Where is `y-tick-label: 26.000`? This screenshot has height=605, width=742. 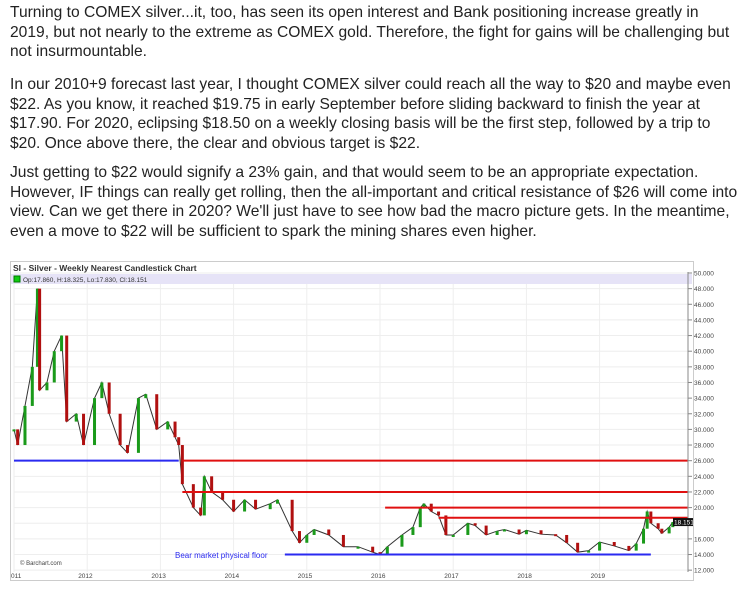 y-tick-label: 26.000 is located at coordinates (704, 461).